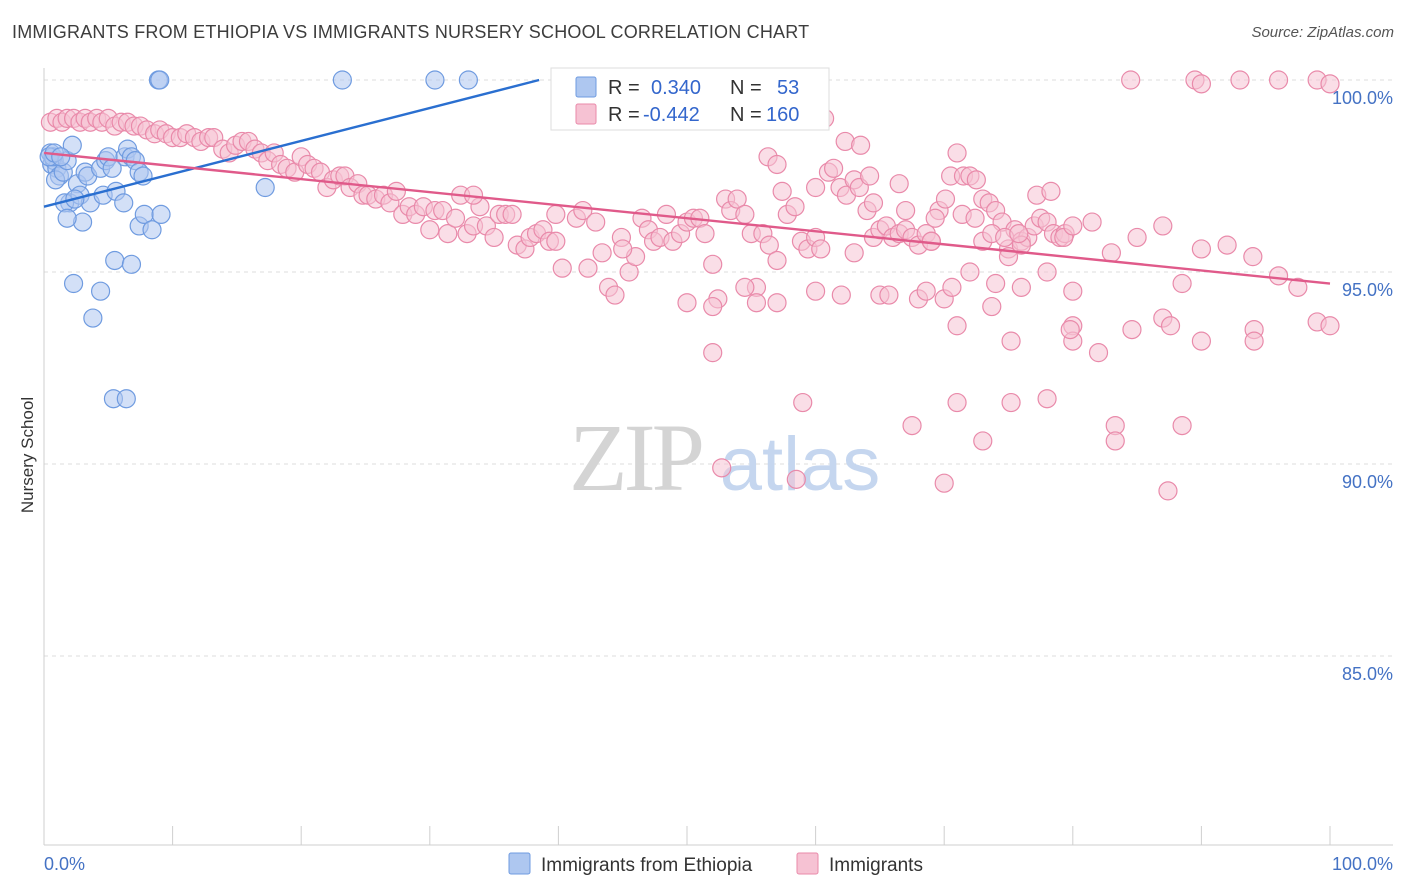  Describe the element at coordinates (519, 863) in the screenshot. I see `legend-swatch-ethiopia` at that location.